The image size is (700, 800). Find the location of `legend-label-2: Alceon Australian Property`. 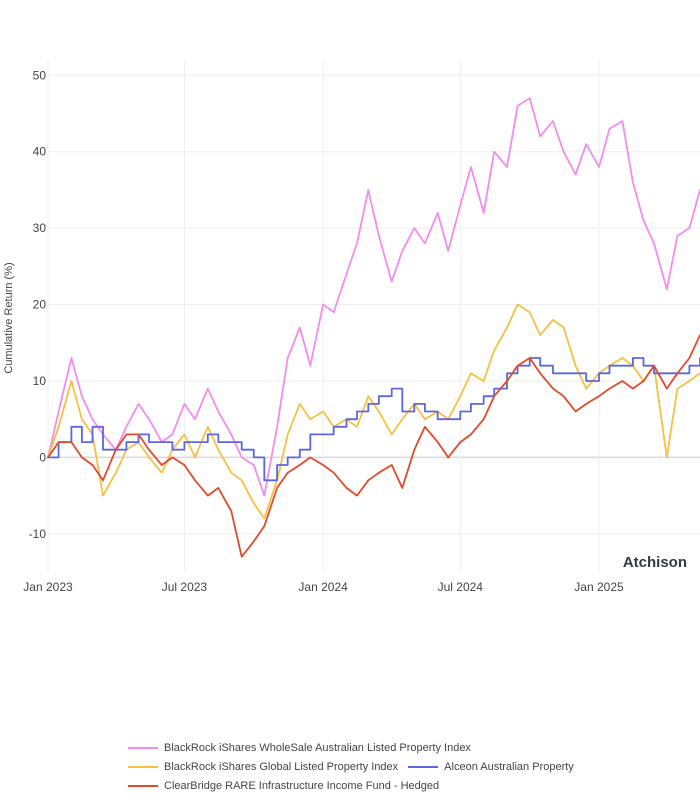

legend-label-2: Alceon Australian Property is located at coordinates (509, 766).